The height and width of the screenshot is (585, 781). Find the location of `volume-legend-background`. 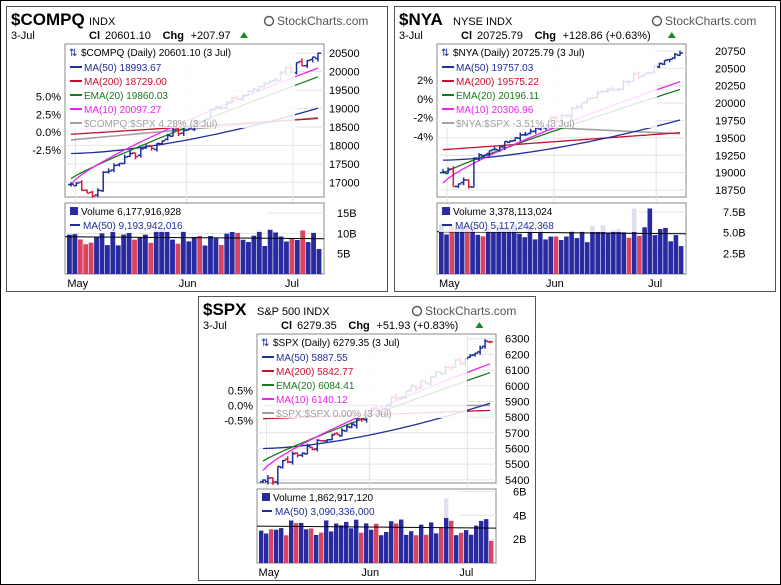

volume-legend-background is located at coordinates (167, 218).